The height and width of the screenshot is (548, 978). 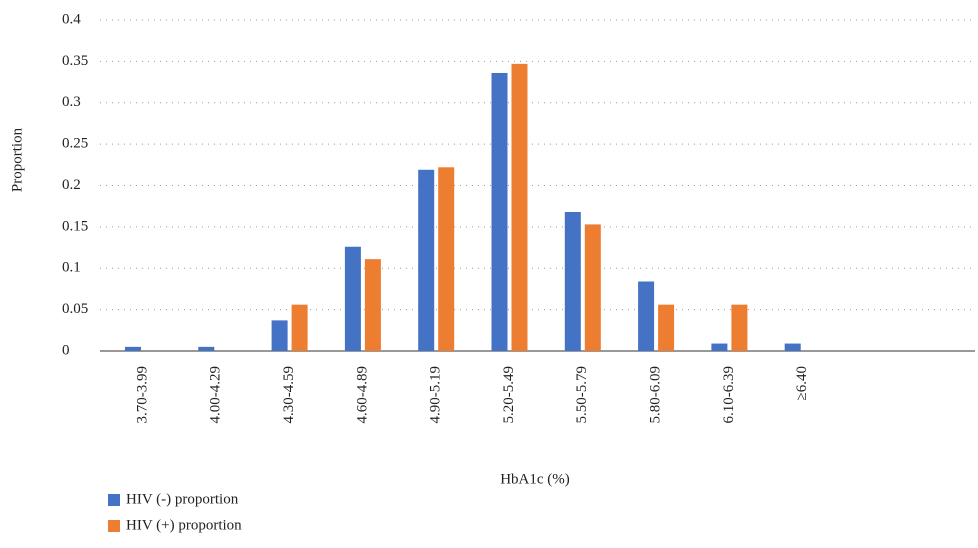 I want to click on y-tick-label: 0, so click(x=66, y=350).